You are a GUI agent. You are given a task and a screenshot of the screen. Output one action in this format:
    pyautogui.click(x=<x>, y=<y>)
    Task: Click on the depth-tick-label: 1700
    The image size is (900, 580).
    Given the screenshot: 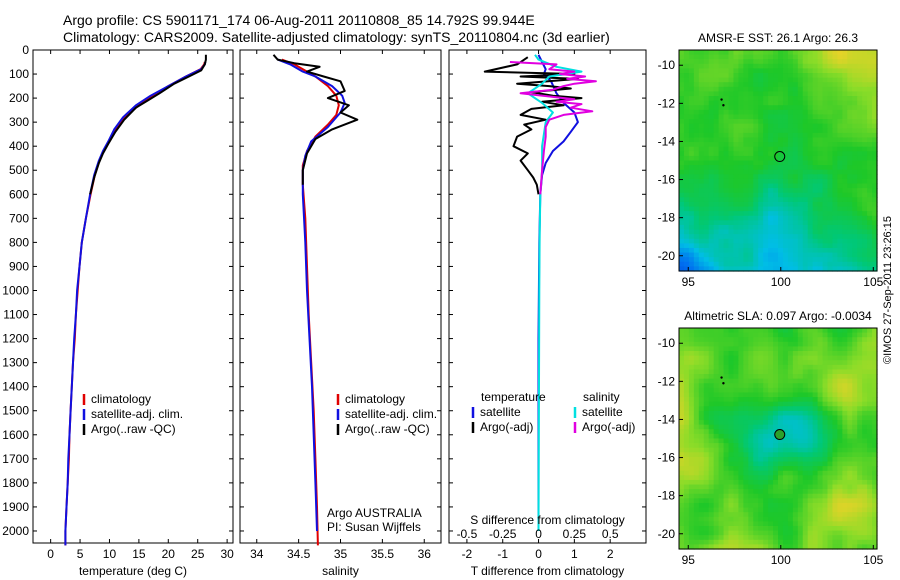 What is the action you would take?
    pyautogui.click(x=15, y=459)
    